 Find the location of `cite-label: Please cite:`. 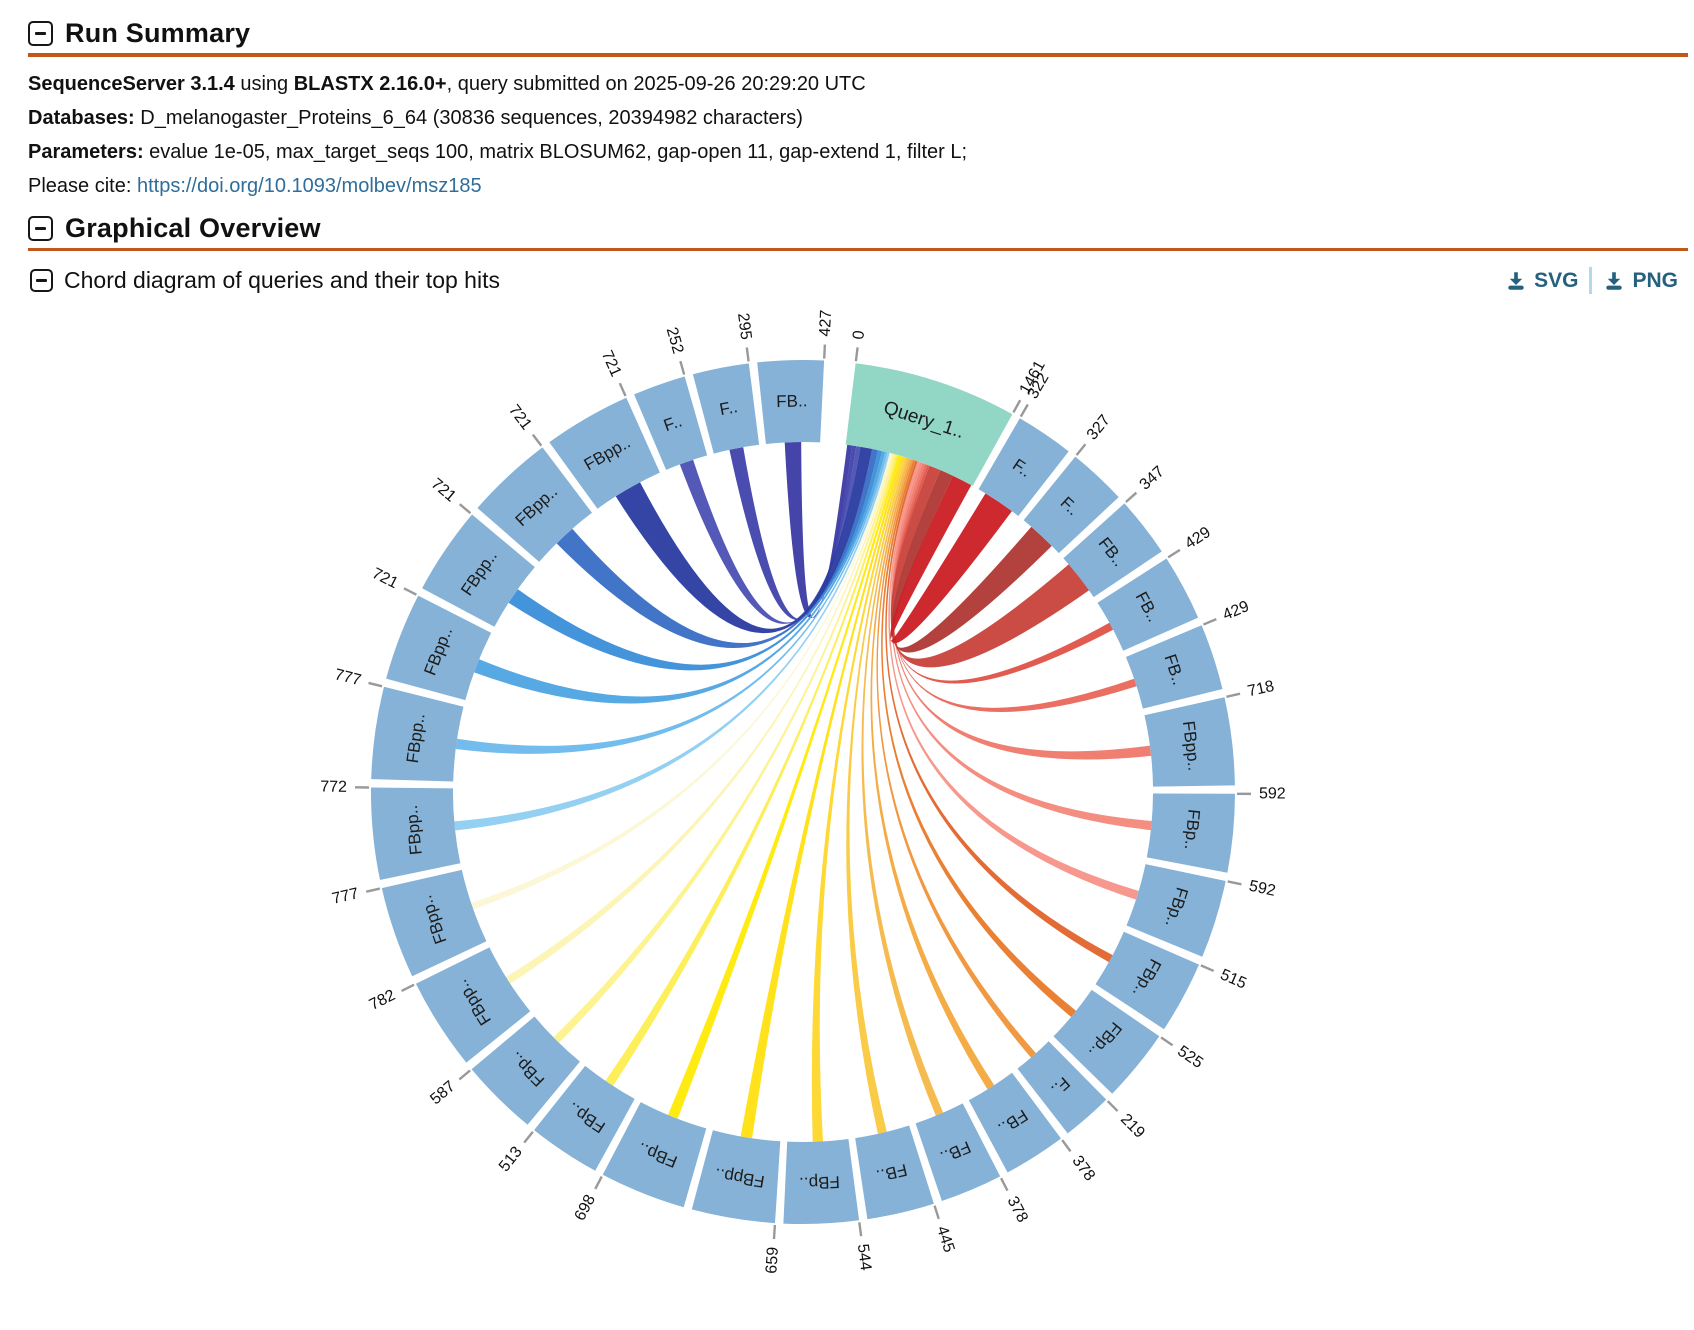

cite-label: Please cite: is located at coordinates (82, 185).